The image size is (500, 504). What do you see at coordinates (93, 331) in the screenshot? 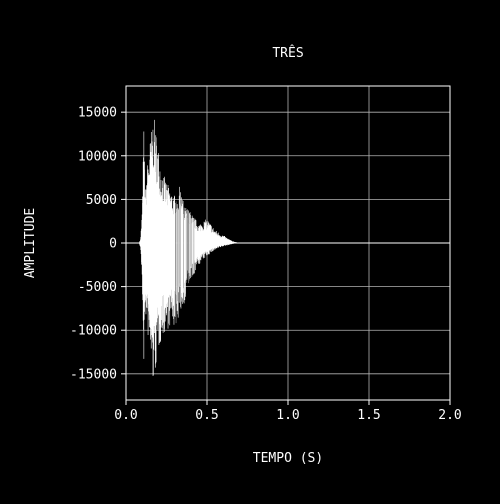
I see `y-tick-label: -10000` at bounding box center [93, 331].